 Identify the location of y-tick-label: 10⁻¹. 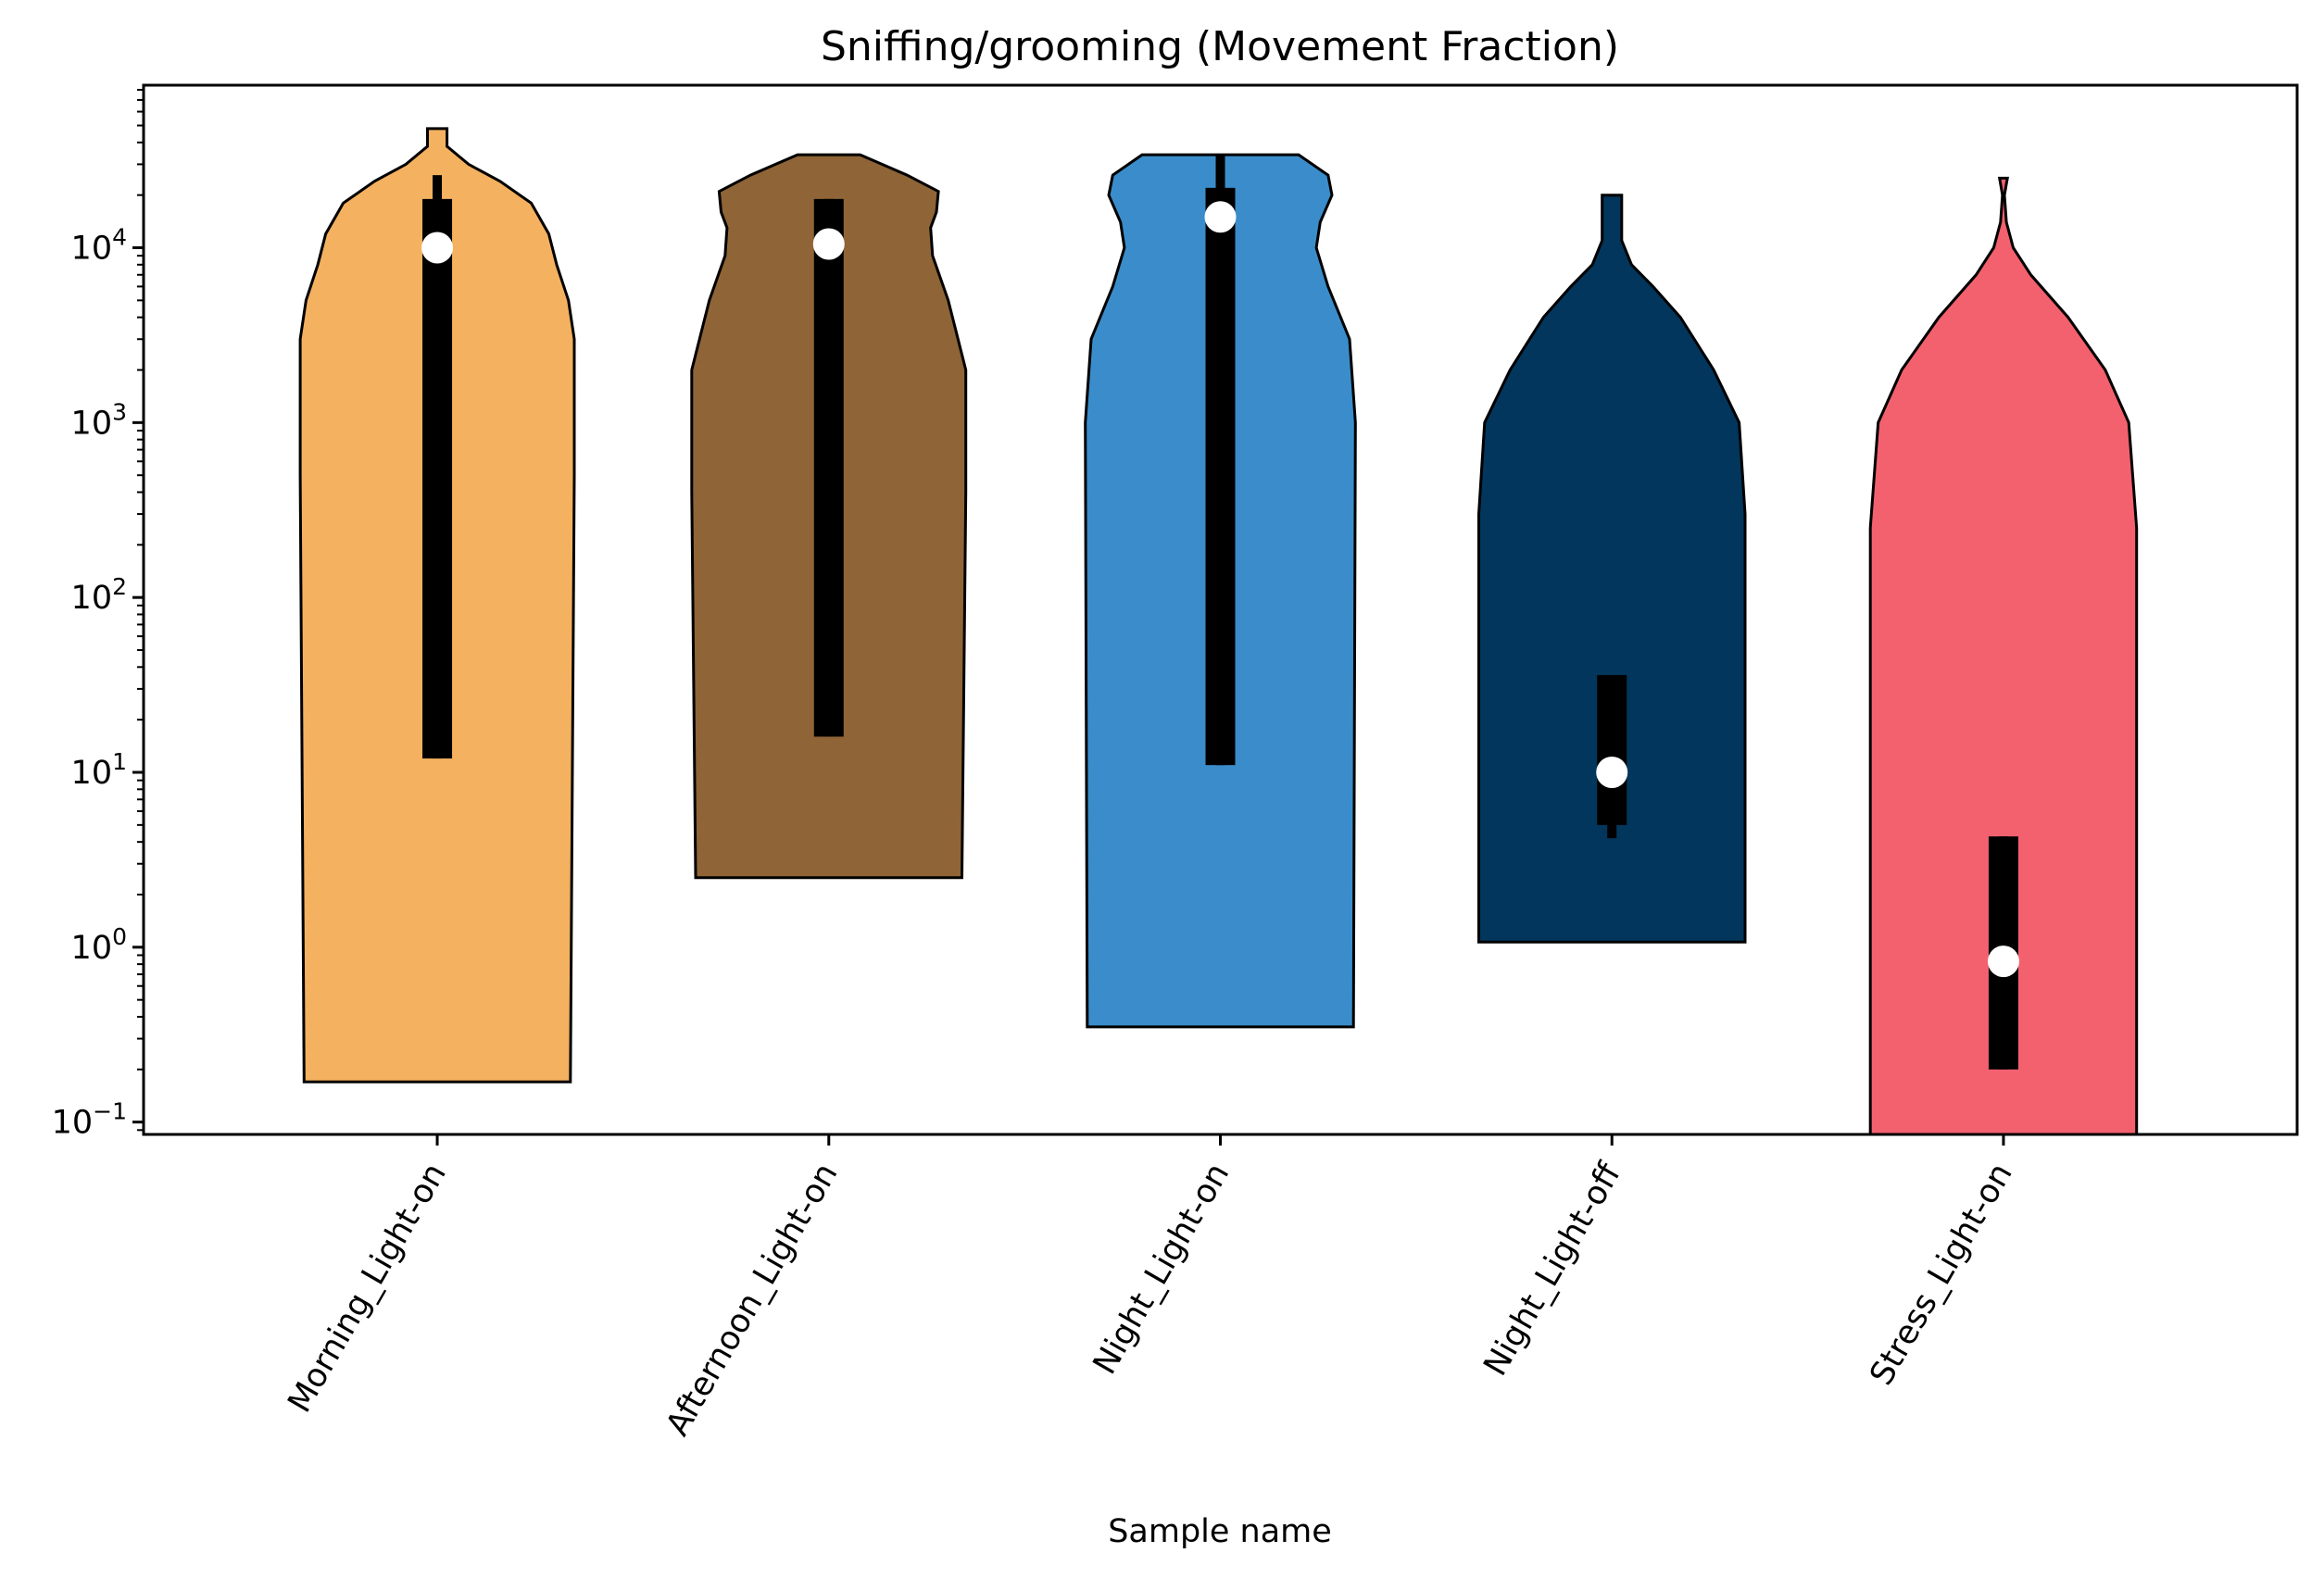
(89, 1120).